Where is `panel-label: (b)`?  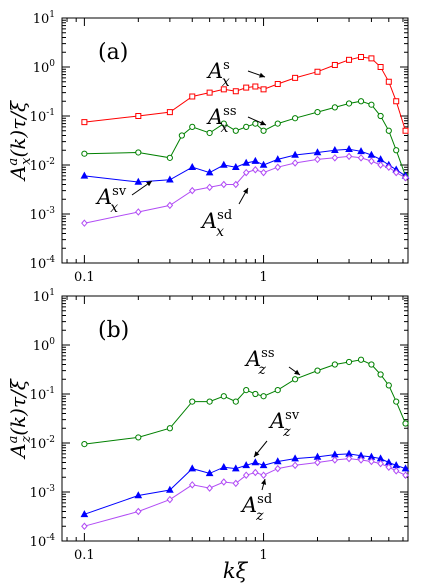 panel-label: (b) is located at coordinates (113, 330).